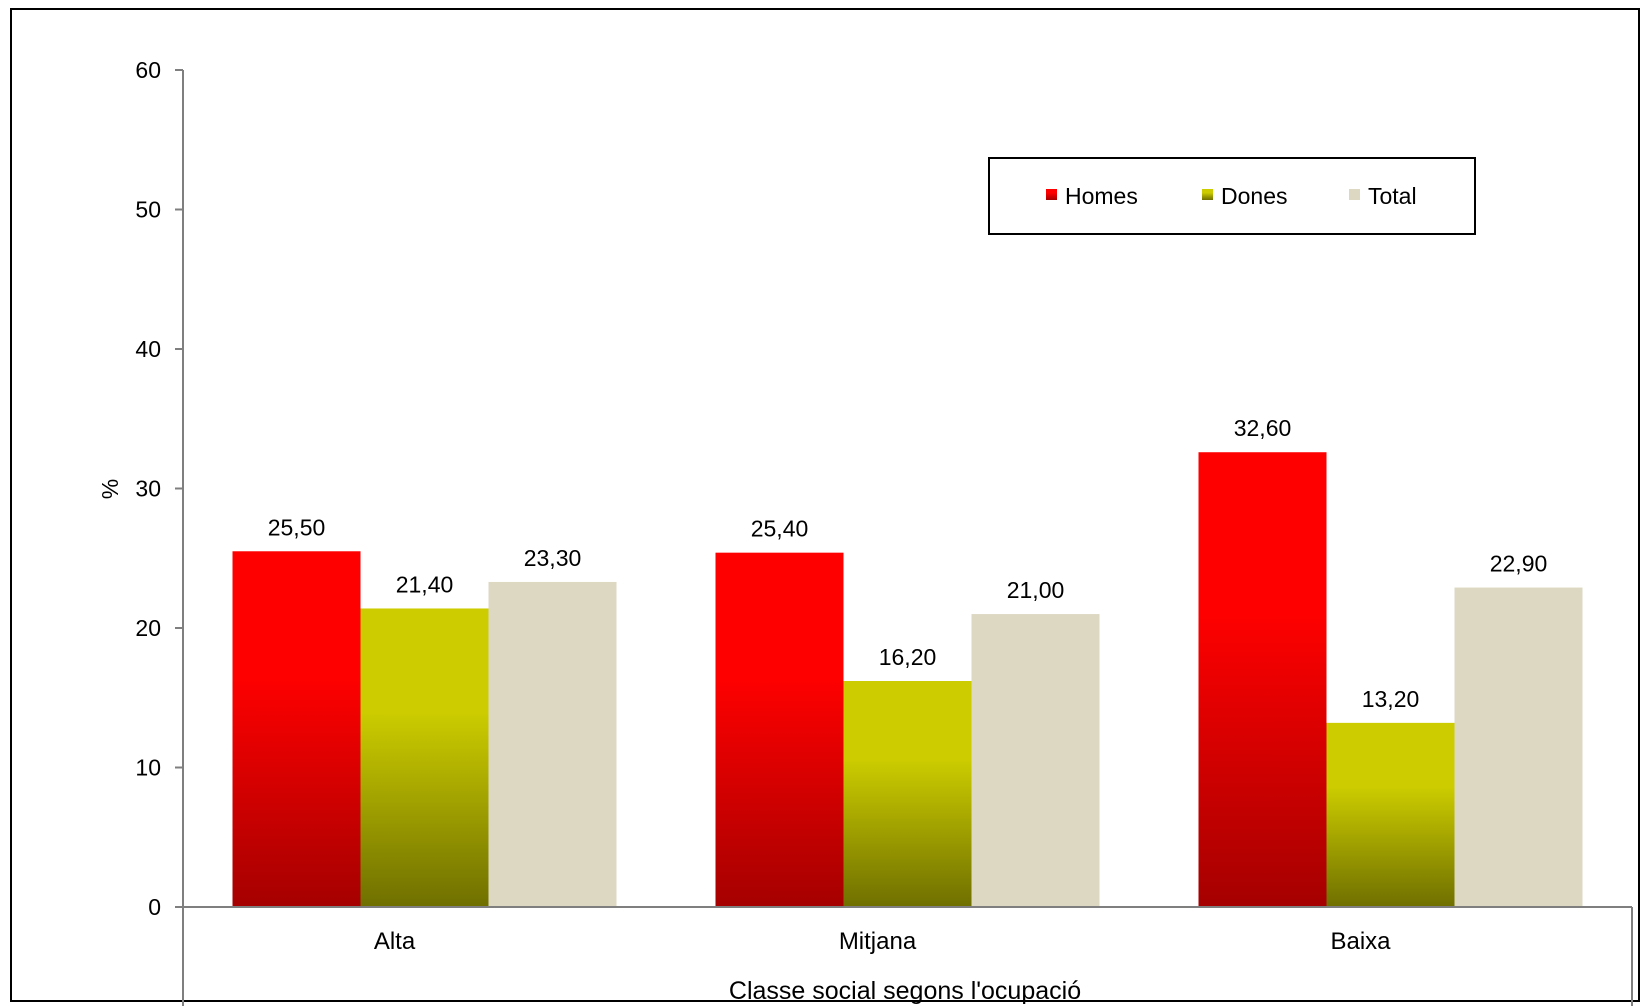 This screenshot has width=1649, height=1006. What do you see at coordinates (878, 941) in the screenshot?
I see `category-label-mitjana: Mitjana` at bounding box center [878, 941].